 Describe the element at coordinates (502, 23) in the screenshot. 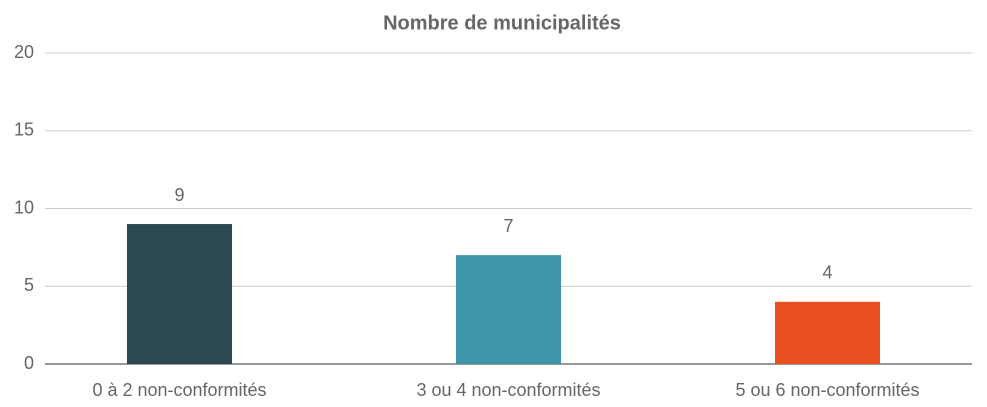

I see `chart-title: Nombre de municipalités` at that location.